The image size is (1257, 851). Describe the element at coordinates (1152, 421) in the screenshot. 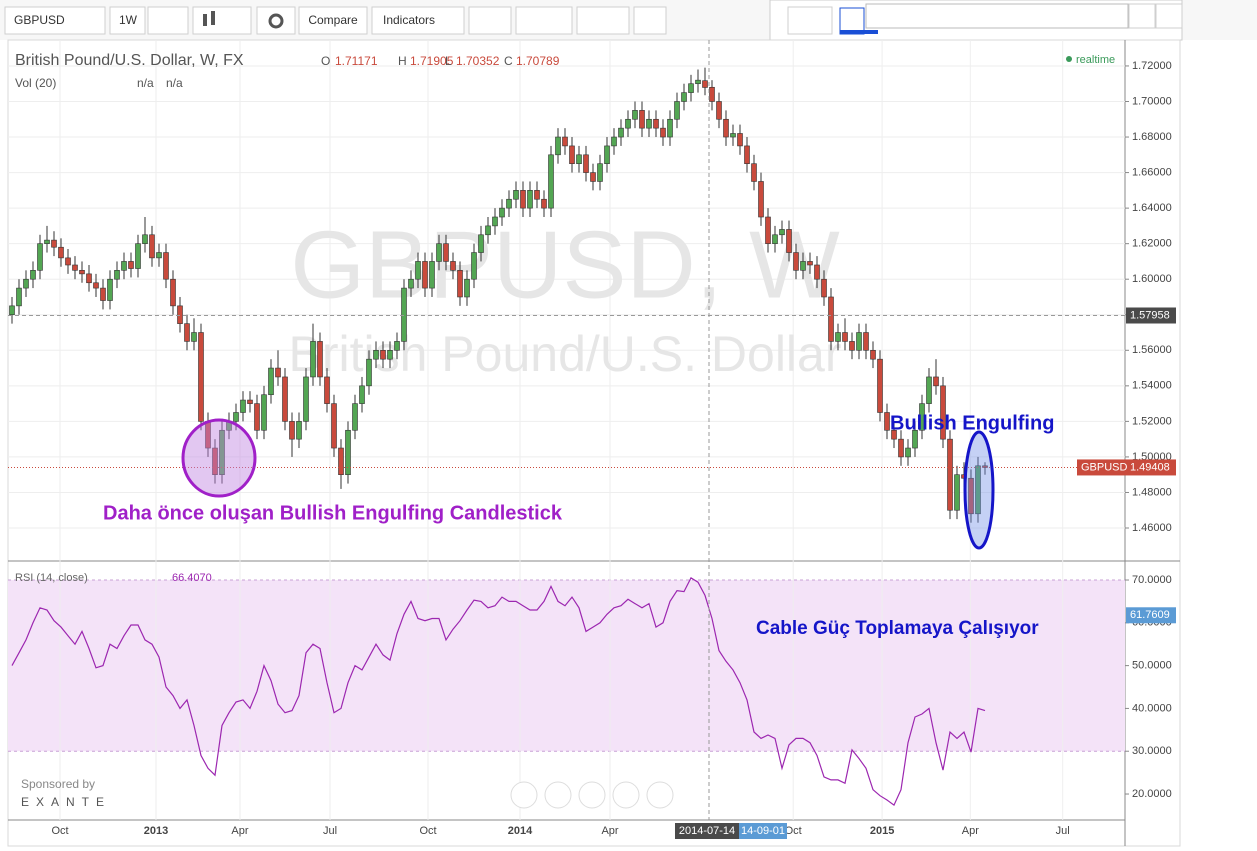

I see `y-tick-label: 1.52000` at that location.